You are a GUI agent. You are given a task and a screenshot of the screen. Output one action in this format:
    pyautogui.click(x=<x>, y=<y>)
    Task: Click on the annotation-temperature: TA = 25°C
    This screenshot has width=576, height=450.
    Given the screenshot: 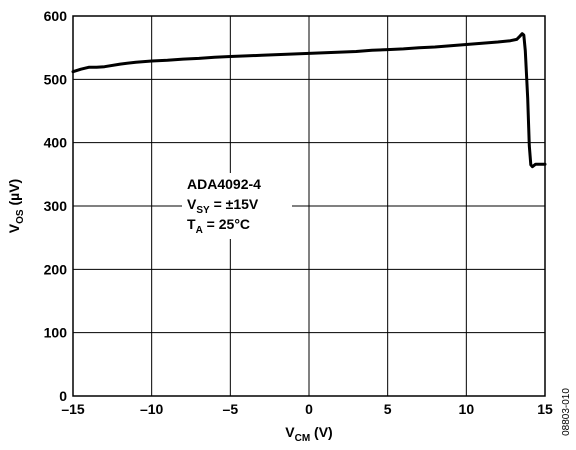 What is the action you would take?
    pyautogui.click(x=218, y=226)
    